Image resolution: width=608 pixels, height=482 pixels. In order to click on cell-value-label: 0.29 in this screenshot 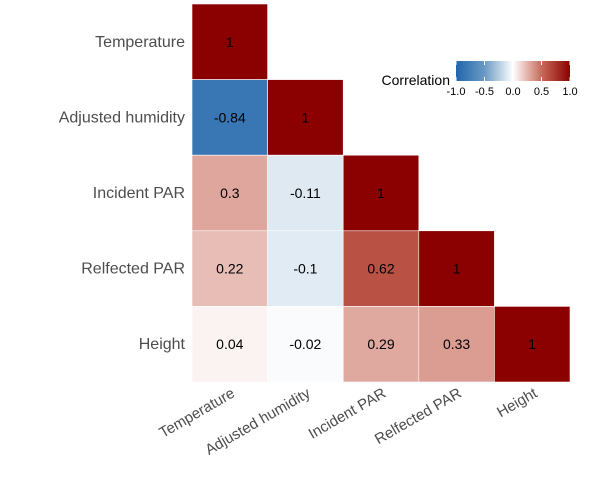, I will do `click(380, 344)`.